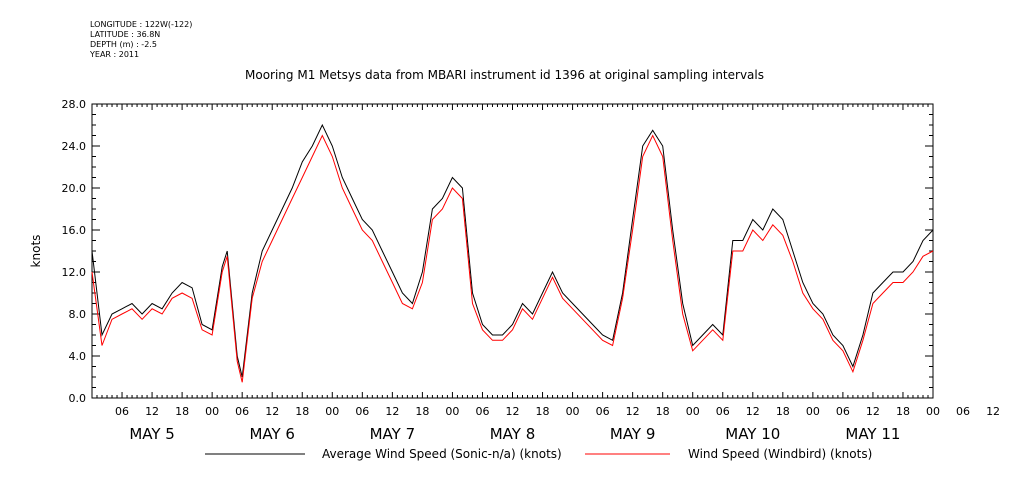  What do you see at coordinates (513, 434) in the screenshot?
I see `x-day-label: MAY 8` at bounding box center [513, 434].